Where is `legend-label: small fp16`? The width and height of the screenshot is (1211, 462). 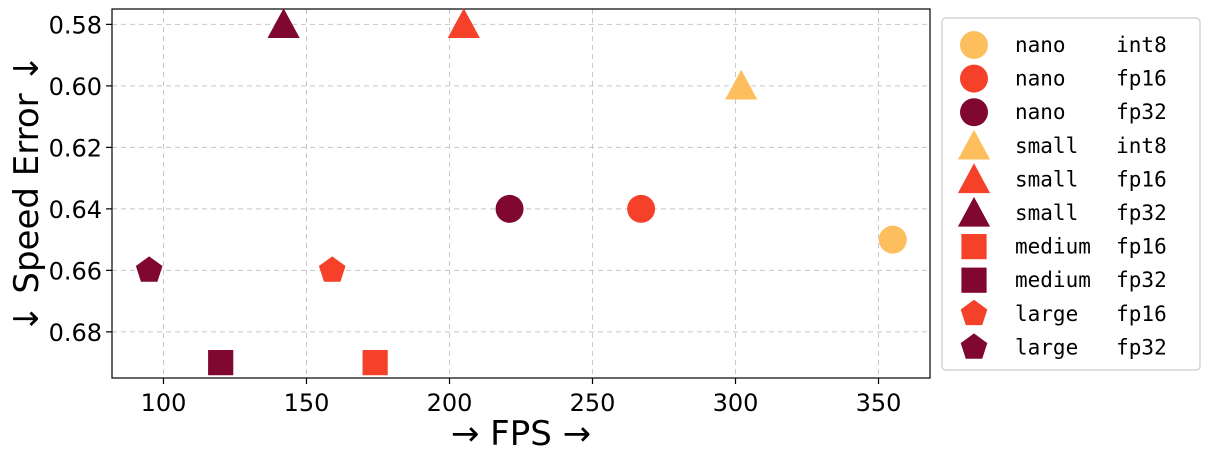 legend-label: small fp16 is located at coordinates (1091, 179).